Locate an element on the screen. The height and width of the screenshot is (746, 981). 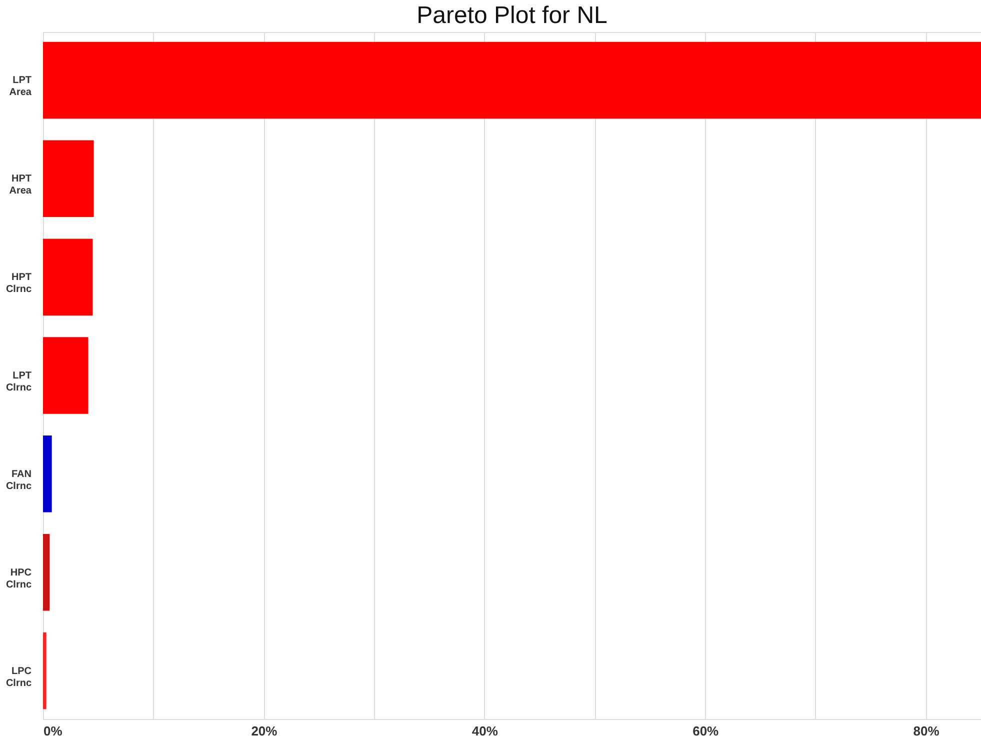
x-tick-label: 0% is located at coordinates (53, 731).